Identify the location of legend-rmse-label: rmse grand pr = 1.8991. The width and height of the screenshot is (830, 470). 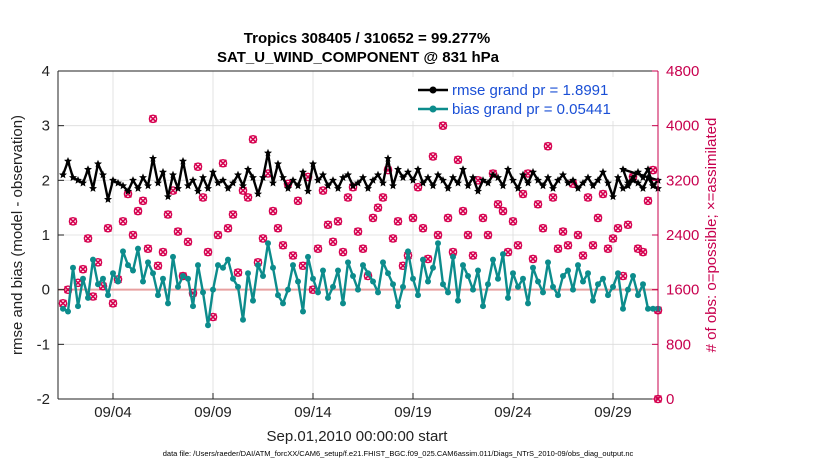
(530, 90).